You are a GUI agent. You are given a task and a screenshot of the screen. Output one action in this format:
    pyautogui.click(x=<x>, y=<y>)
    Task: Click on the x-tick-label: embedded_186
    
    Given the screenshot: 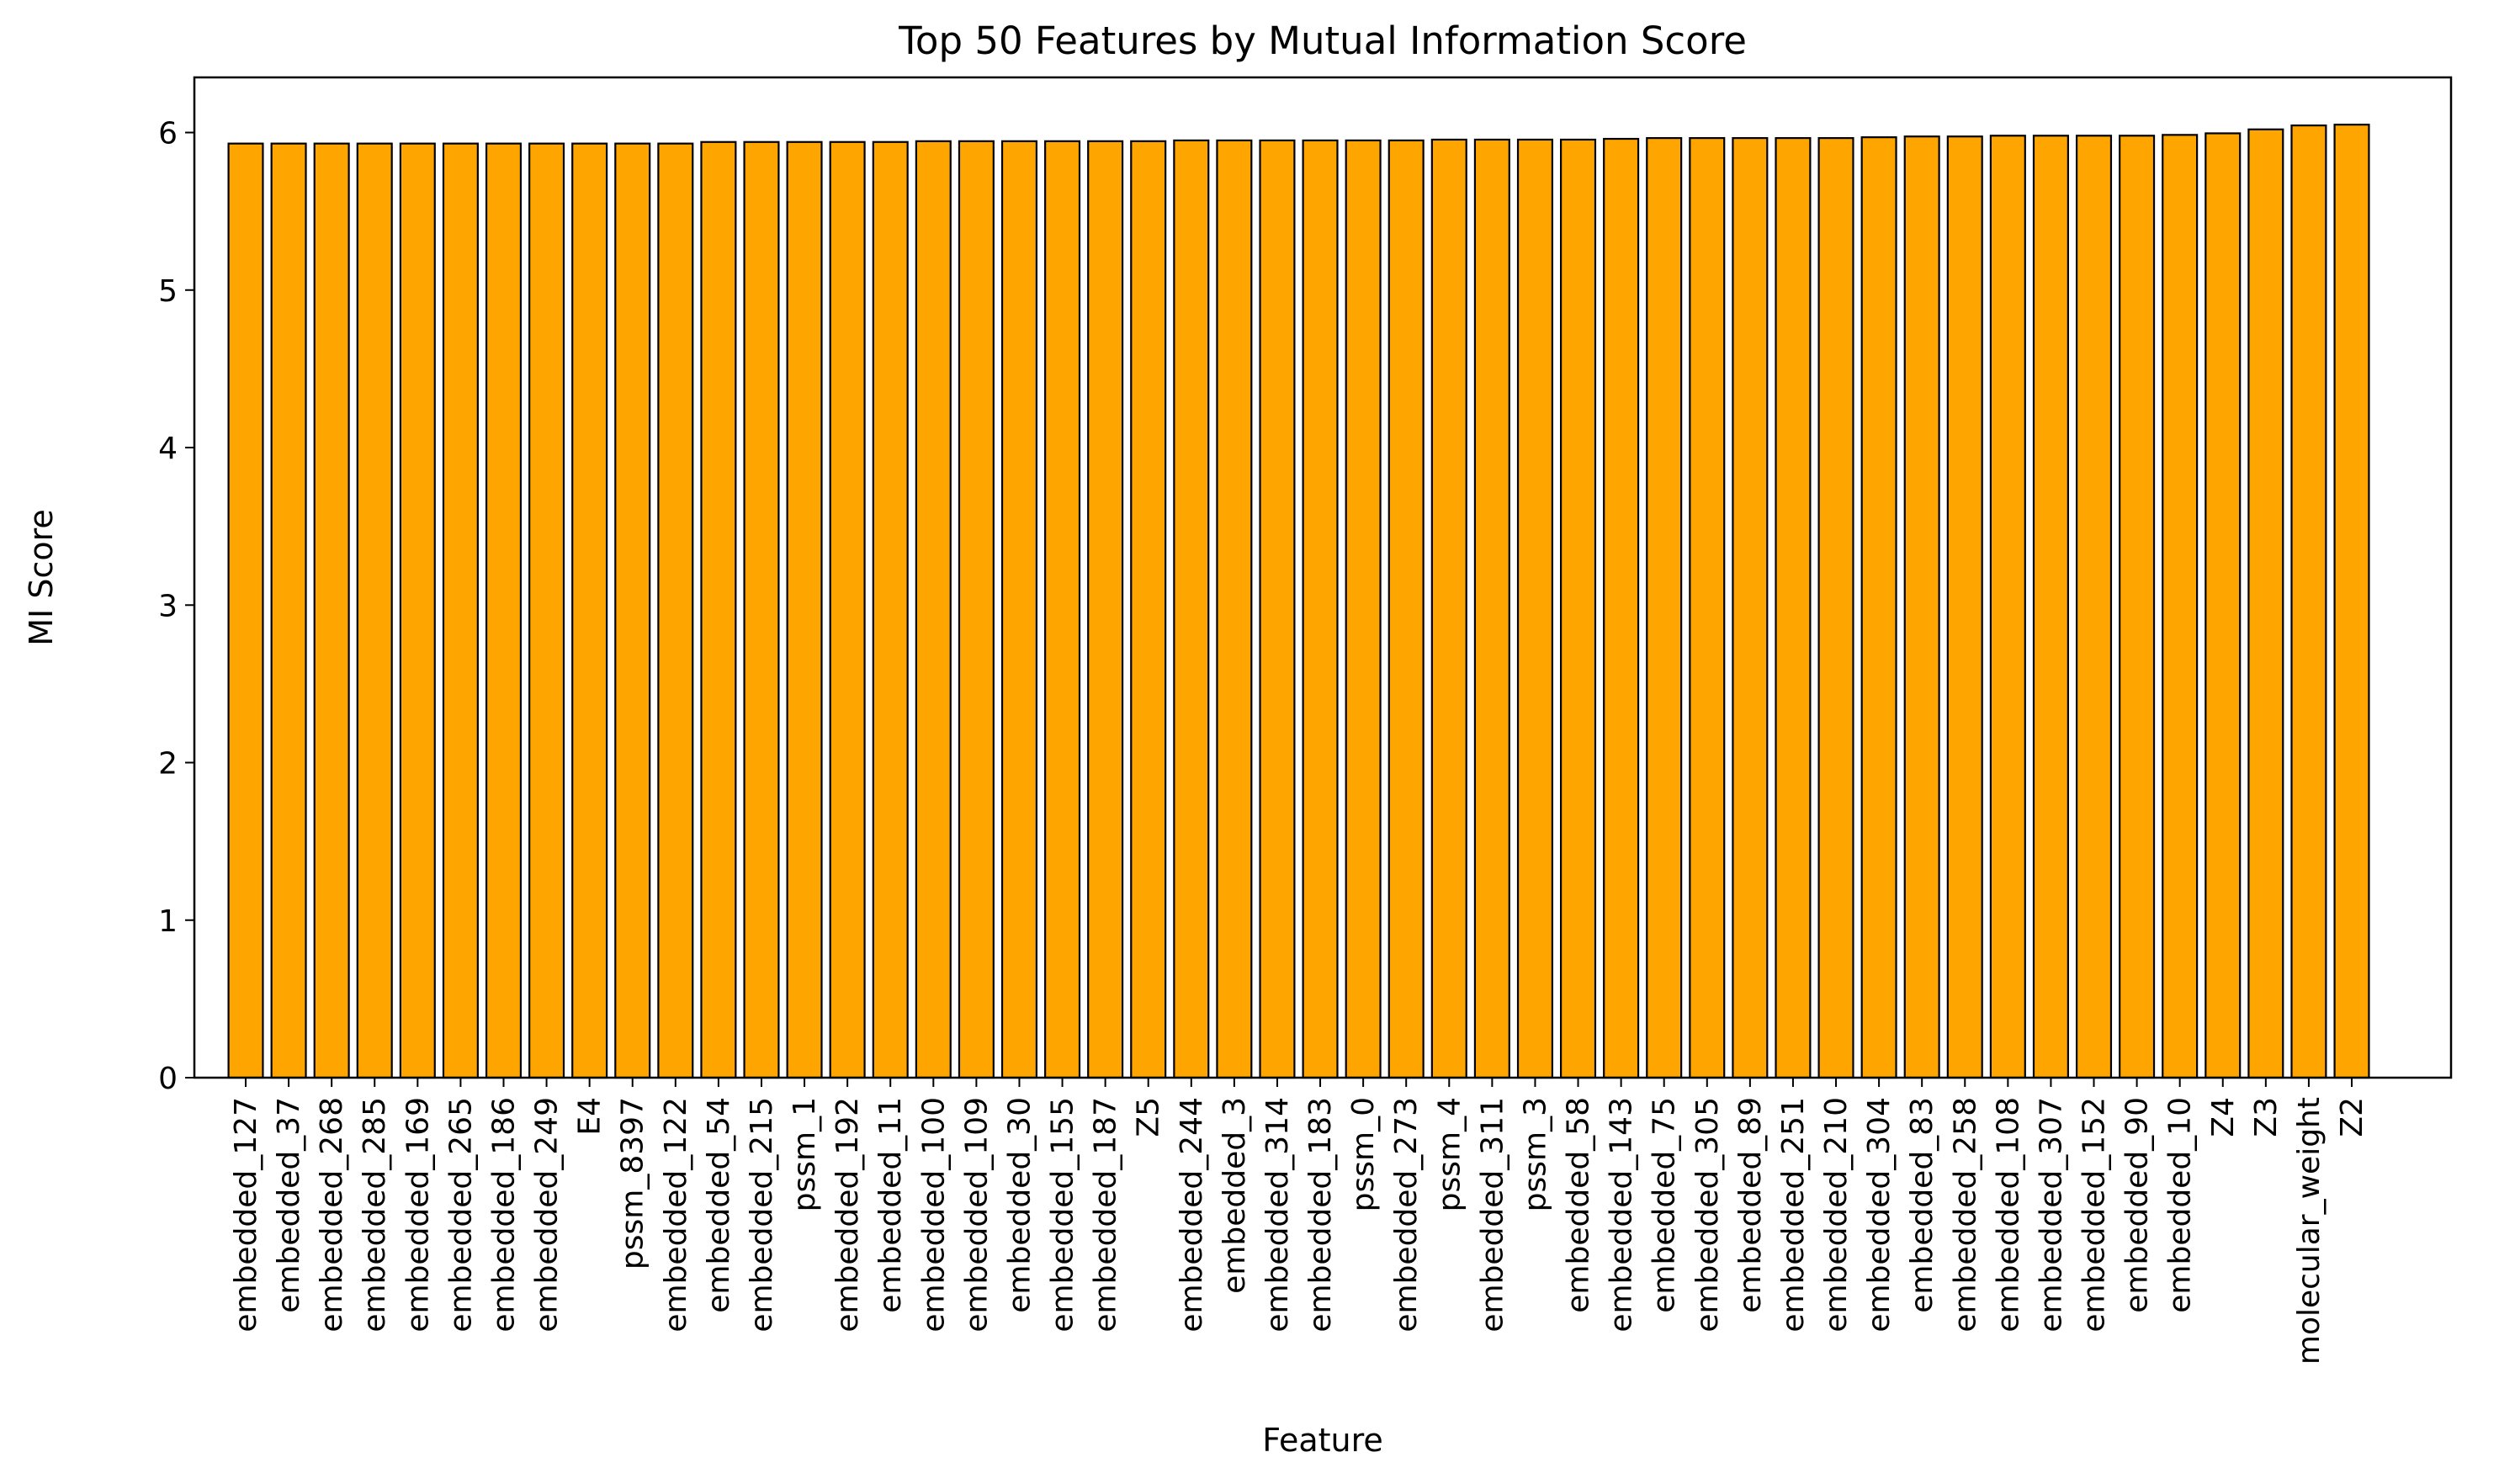 What is the action you would take?
    pyautogui.click(x=504, y=1215)
    